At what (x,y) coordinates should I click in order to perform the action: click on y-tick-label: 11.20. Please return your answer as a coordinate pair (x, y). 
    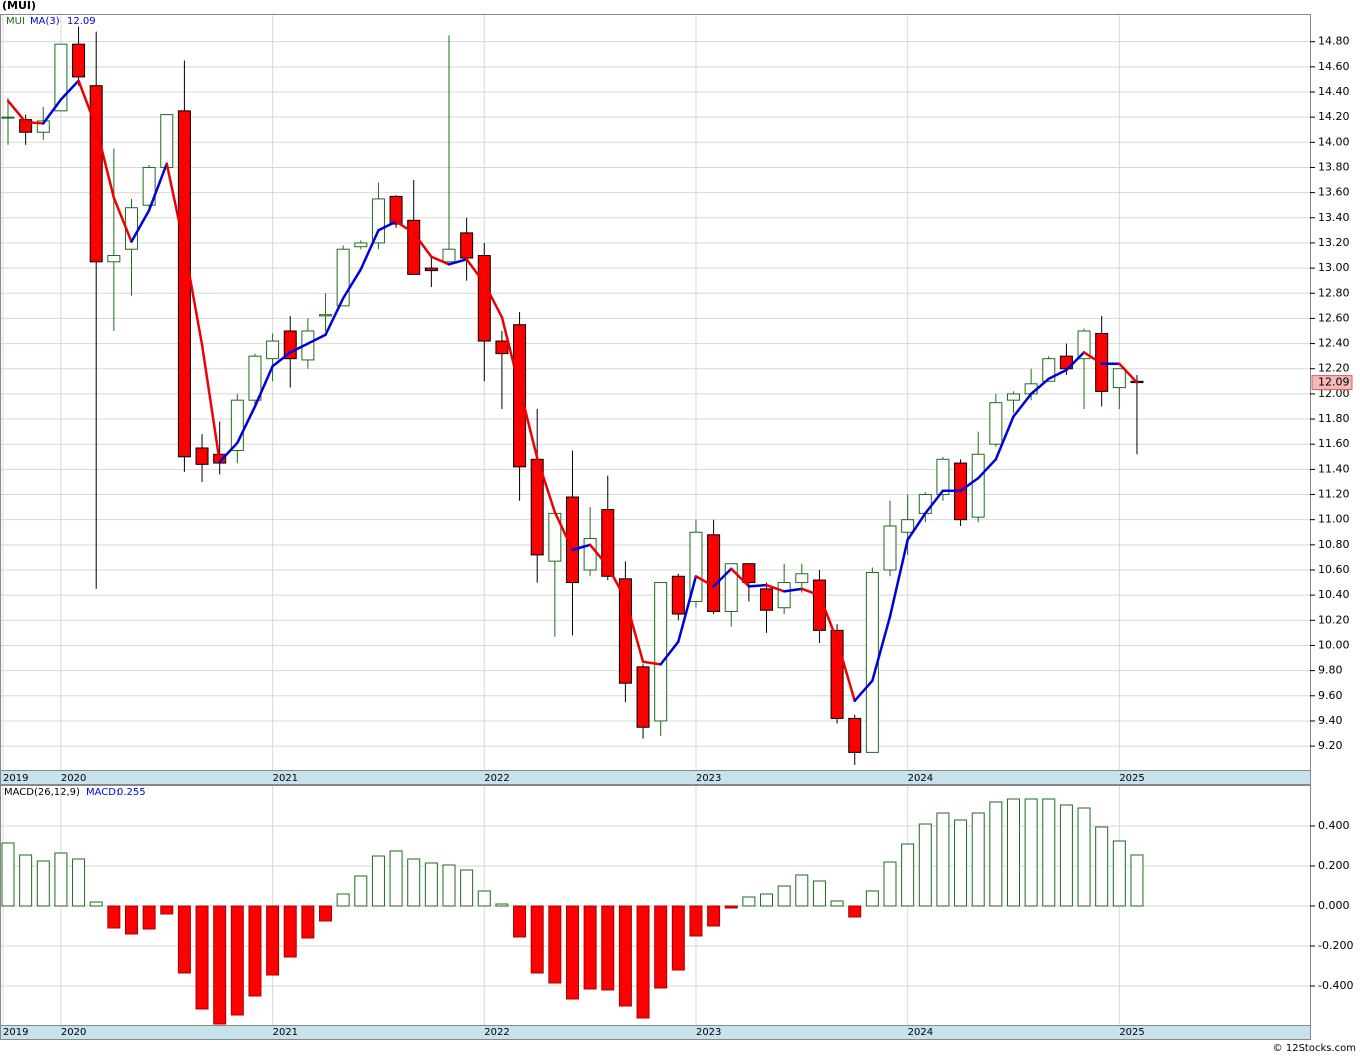
    Looking at the image, I should click on (1334, 494).